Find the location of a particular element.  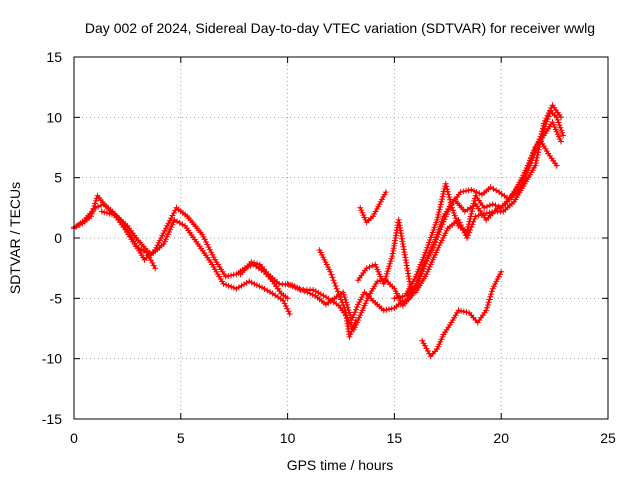

y-axis-label: SDTVAR / TECUs is located at coordinates (15, 238).